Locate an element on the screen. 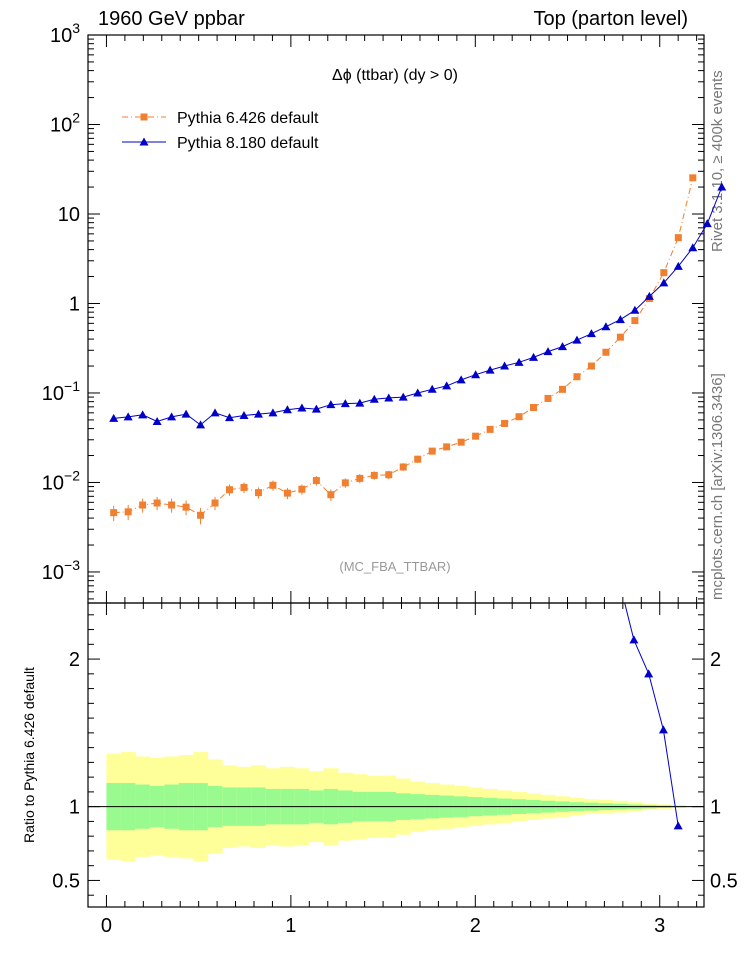 This screenshot has width=746, height=972. ratio-tick-label-left: 1 is located at coordinates (74, 808).